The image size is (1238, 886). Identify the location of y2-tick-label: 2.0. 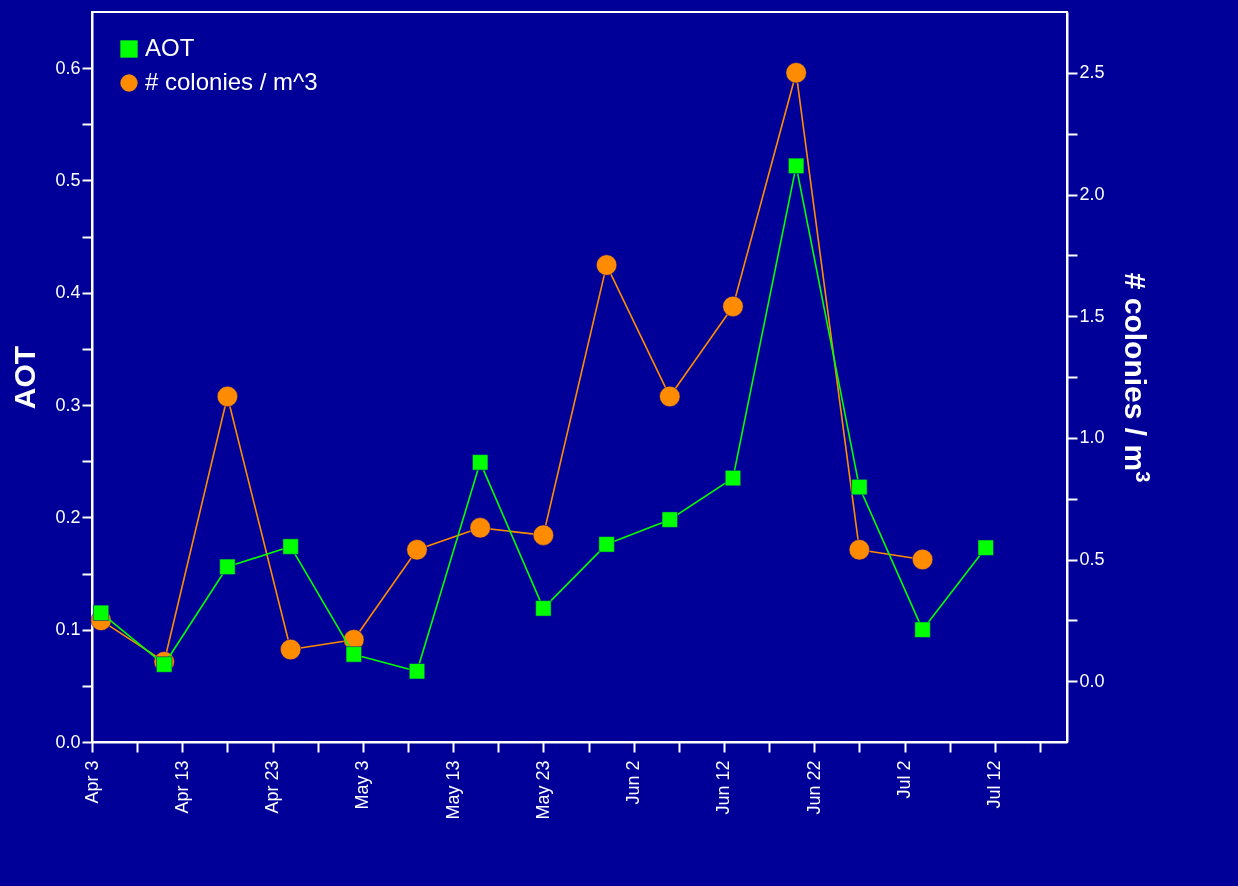
(1092, 194).